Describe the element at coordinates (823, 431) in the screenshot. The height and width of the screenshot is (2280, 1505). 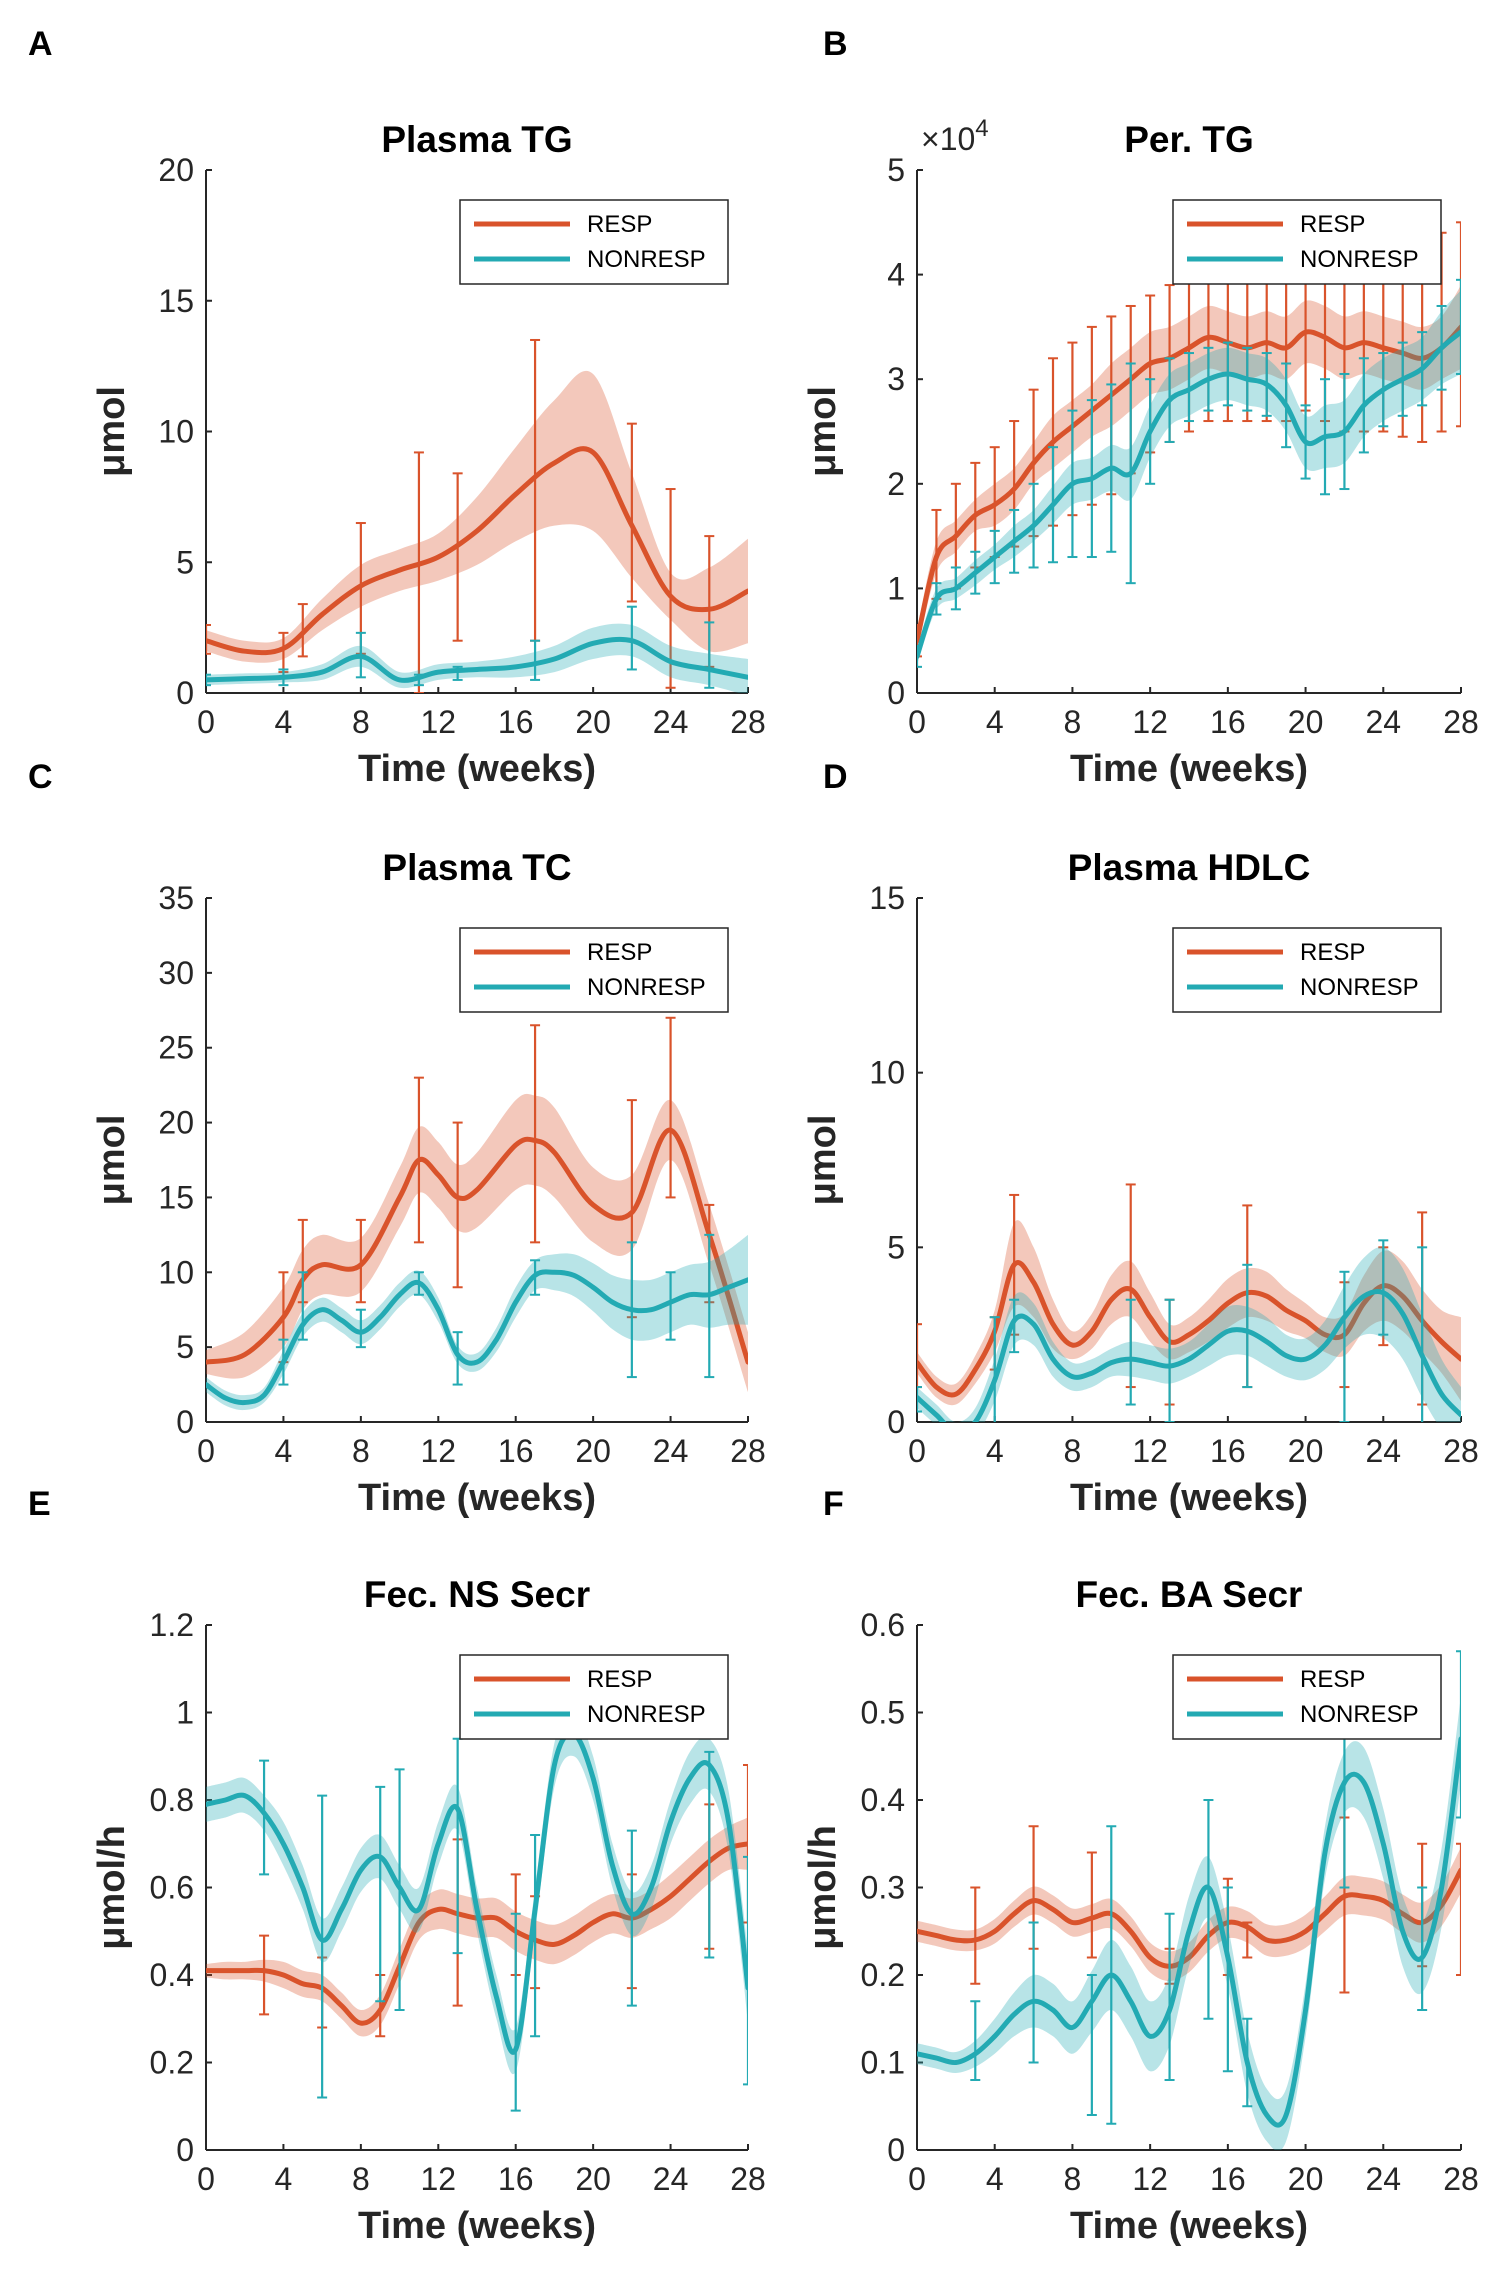
I see `y-axis-label: μmol` at that location.